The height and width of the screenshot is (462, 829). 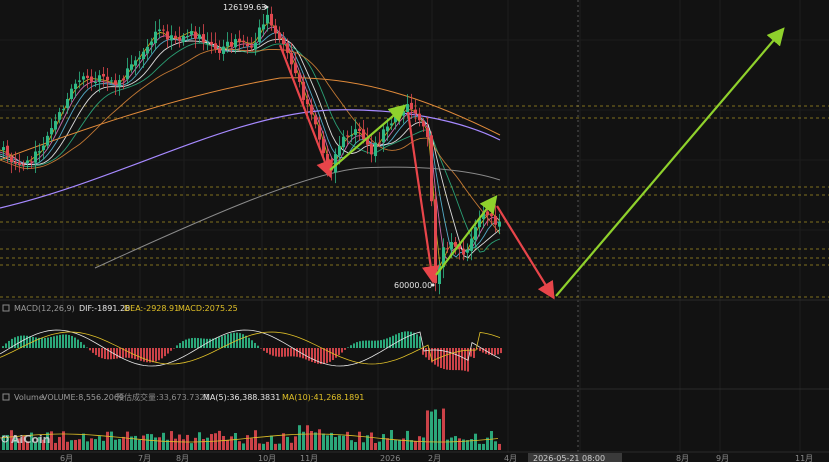 I want to click on x-tick-label: 8月, so click(x=682, y=458).